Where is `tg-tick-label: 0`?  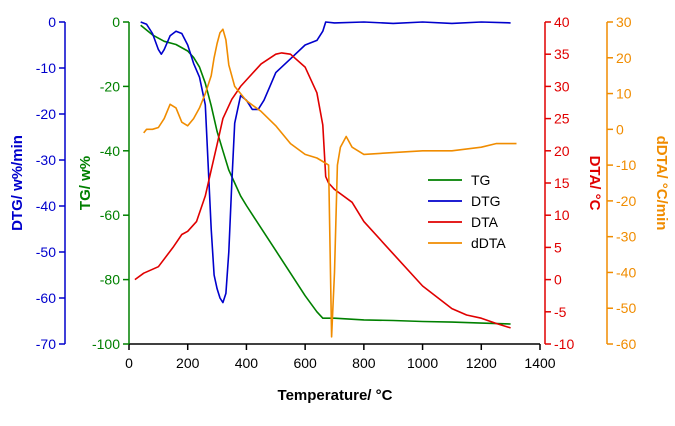
tg-tick-label: 0 is located at coordinates (116, 22).